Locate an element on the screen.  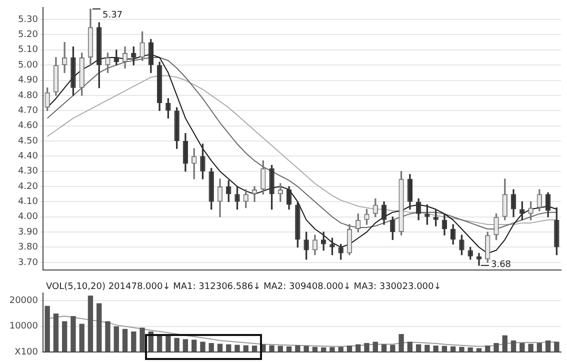
y-tick-label: 4.50 is located at coordinates (28, 141).